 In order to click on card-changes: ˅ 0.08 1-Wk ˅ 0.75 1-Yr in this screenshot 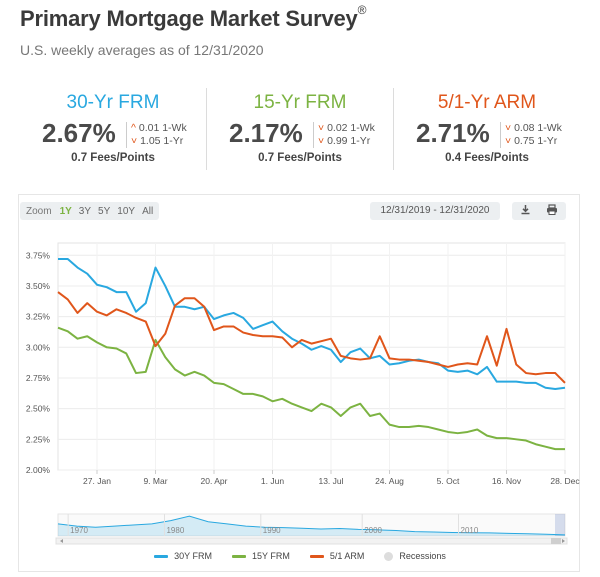, I will do `click(531, 135)`.